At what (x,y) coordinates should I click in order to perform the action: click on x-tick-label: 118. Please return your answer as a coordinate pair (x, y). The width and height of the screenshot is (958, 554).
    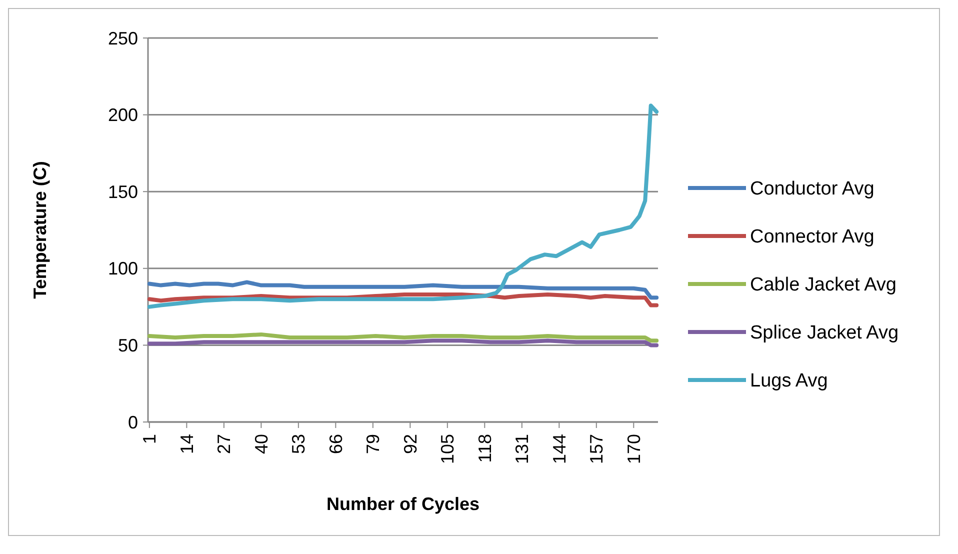
    Looking at the image, I should click on (484, 448).